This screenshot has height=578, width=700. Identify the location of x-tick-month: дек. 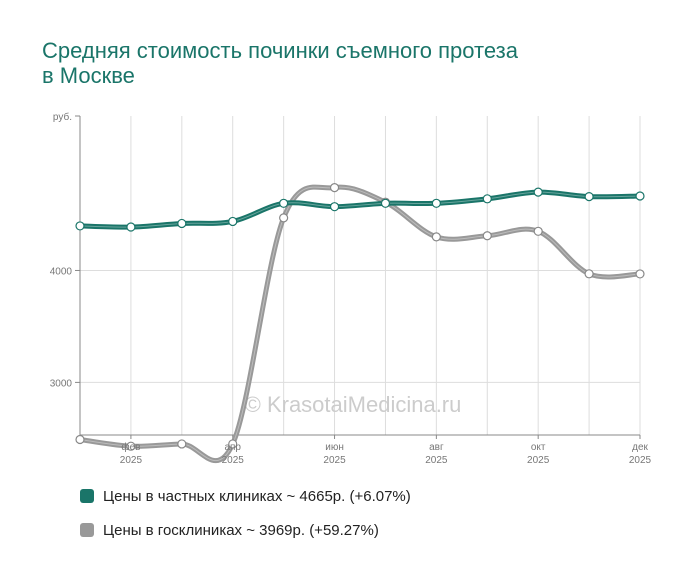
(640, 447).